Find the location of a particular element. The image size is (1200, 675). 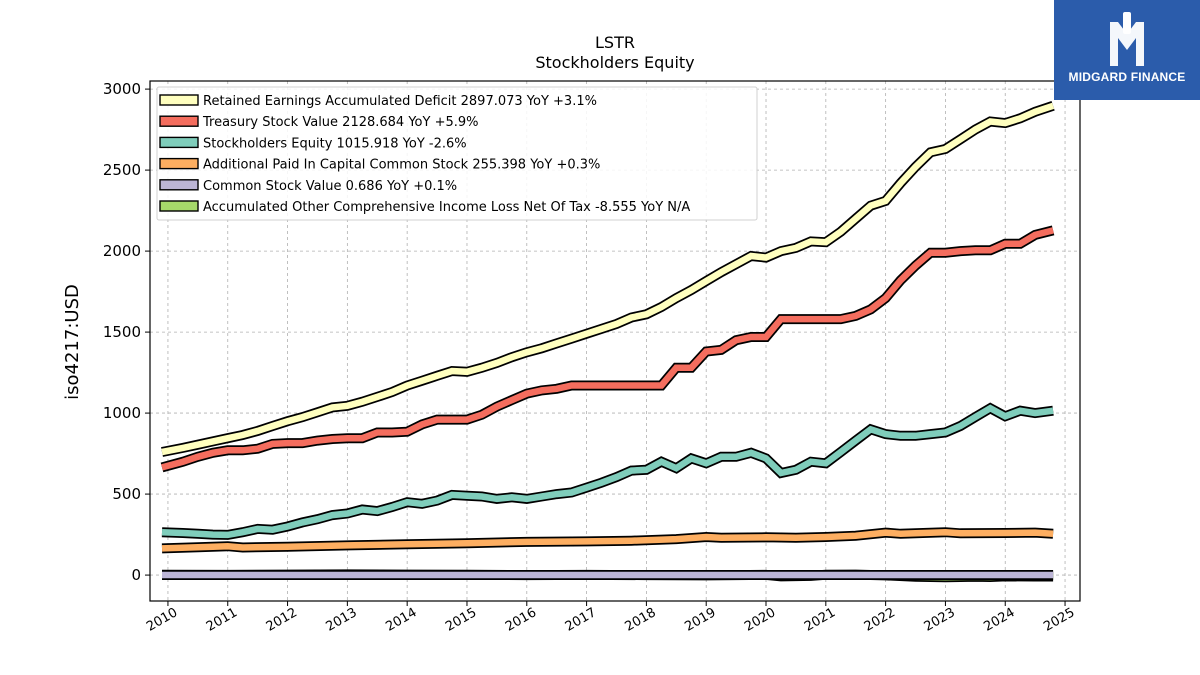

legend-box is located at coordinates (457, 153).